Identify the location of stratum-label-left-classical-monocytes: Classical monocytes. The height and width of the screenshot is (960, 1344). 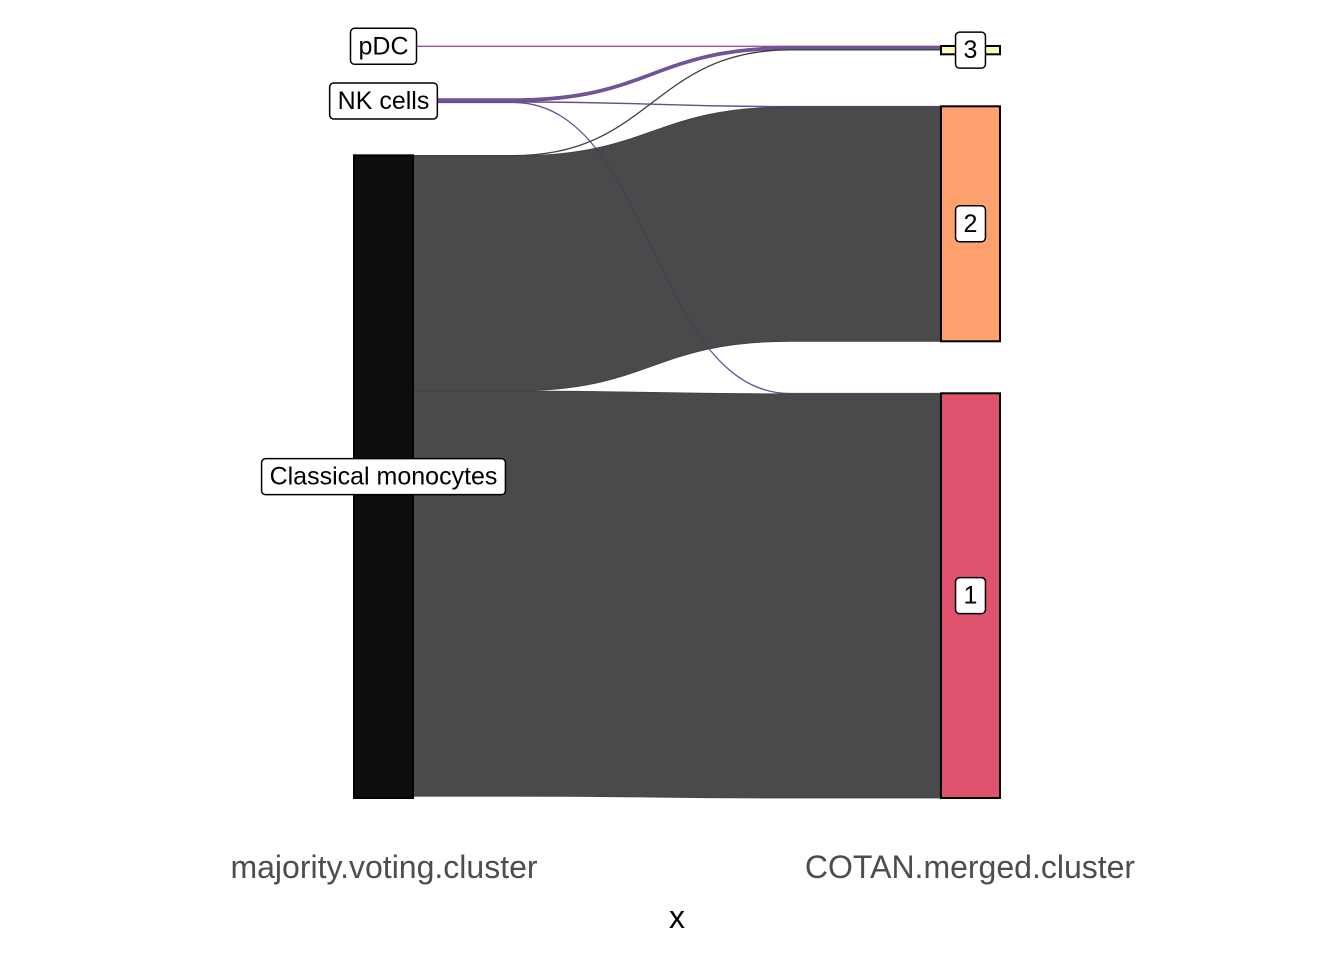
(383, 476).